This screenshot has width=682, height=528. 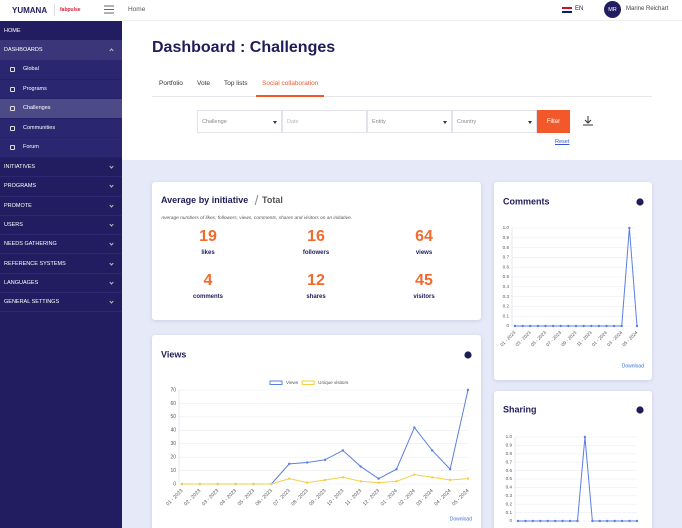 What do you see at coordinates (509, 487) in the screenshot?
I see `y-tick-label: 0.4` at bounding box center [509, 487].